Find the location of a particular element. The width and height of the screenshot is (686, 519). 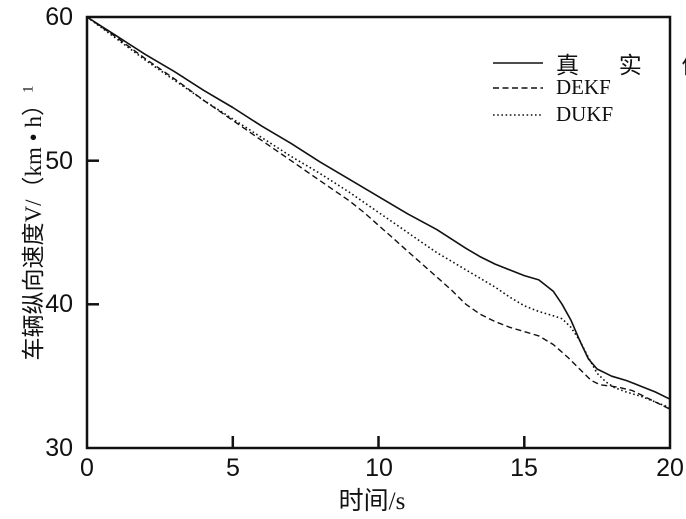

legend-line-dashed-icon is located at coordinates (518, 87).